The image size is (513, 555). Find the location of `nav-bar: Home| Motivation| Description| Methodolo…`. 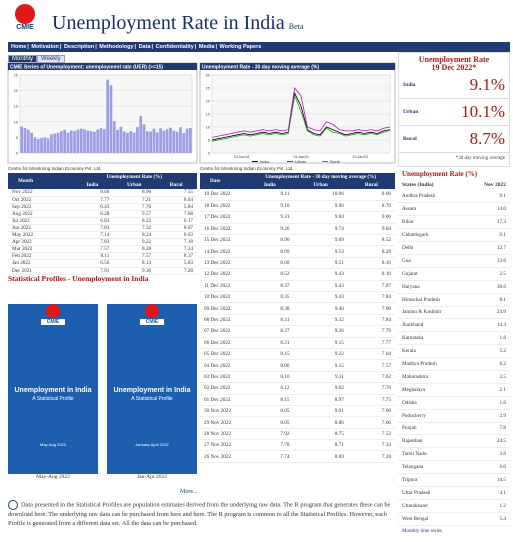

nav-bar: Home| Motivation| Description| Methodolo… is located at coordinates (259, 47).